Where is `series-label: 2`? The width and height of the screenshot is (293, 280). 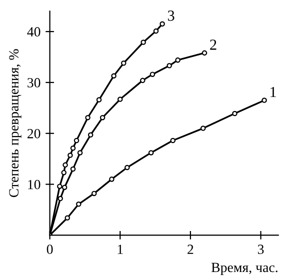
series-label: 2 is located at coordinates (213, 45).